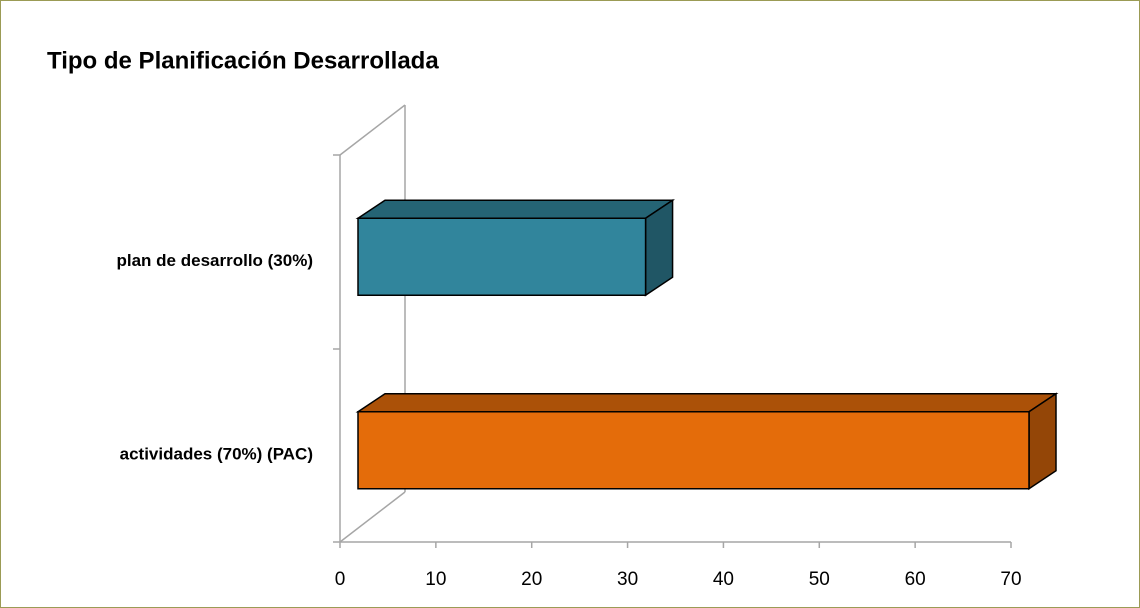 The image size is (1140, 608). Describe the element at coordinates (216, 454) in the screenshot. I see `y-tick-label: actividades (70%) (PAC)` at that location.